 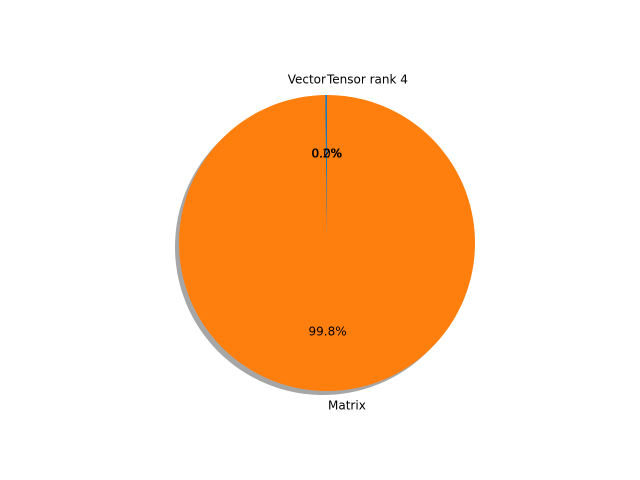 What do you see at coordinates (348, 243) in the screenshot?
I see `pie-labels: Vector 0.2% Matrix 99.8% Tensor rank 4 0.0%` at bounding box center [348, 243].